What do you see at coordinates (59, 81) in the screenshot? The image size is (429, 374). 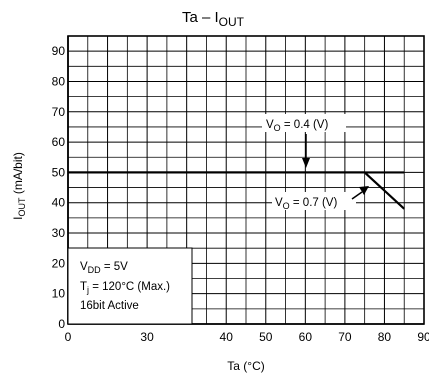 I see `y-tick-label: 80` at bounding box center [59, 81].